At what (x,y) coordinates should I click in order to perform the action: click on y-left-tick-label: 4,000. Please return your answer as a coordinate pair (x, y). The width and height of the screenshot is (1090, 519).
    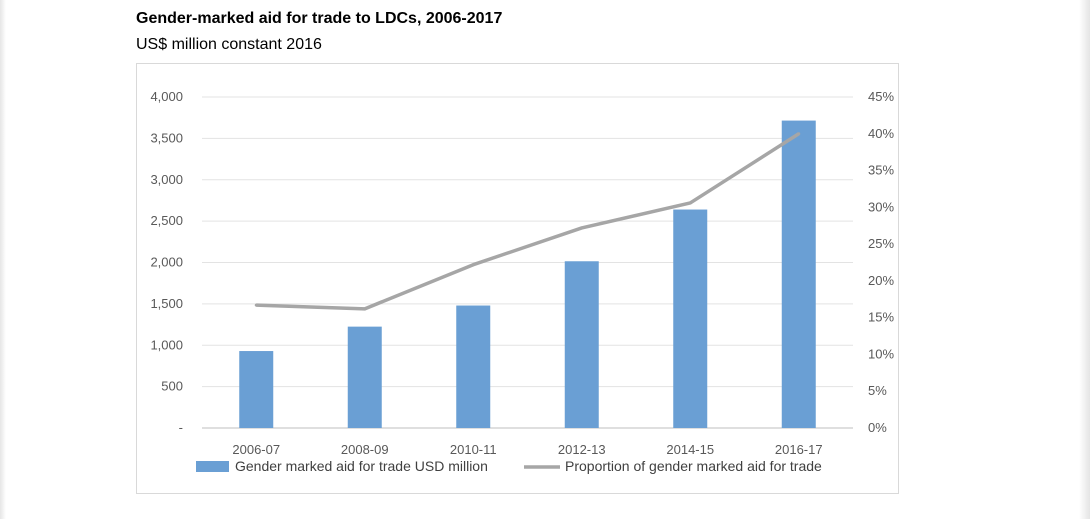
    Looking at the image, I should click on (166, 96).